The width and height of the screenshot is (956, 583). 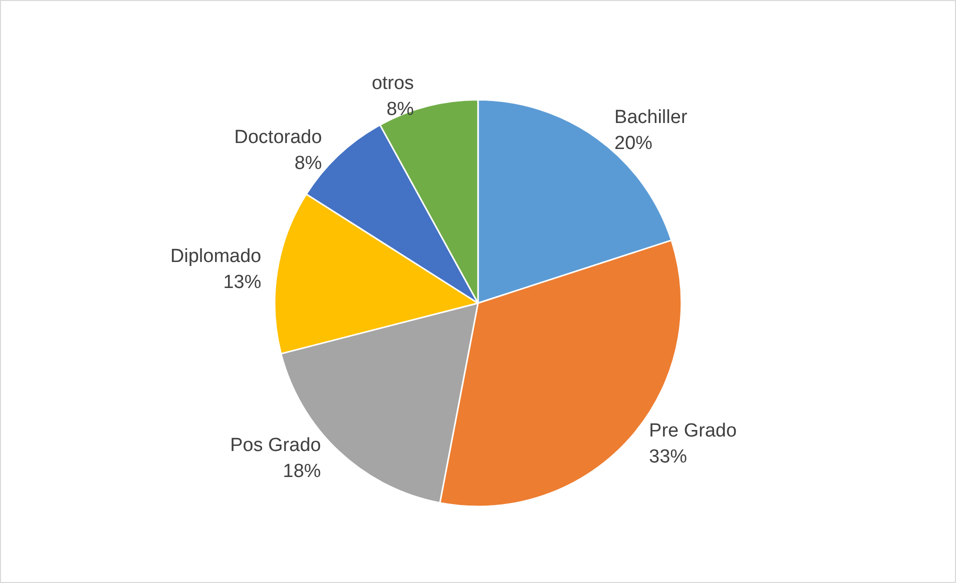 I want to click on slice-label: Bachiller, so click(x=651, y=117).